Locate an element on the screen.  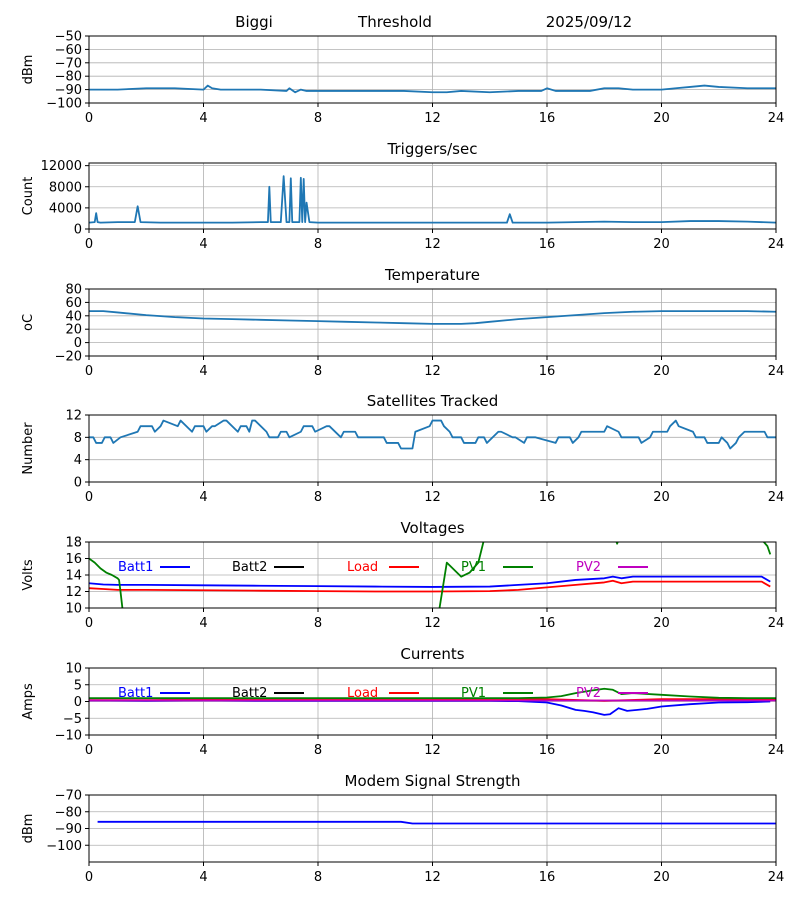
panel-signal: 0 4 8 12 16 20 24 −100−90−80−70−60−50 dBm is located at coordinates (402, 78).